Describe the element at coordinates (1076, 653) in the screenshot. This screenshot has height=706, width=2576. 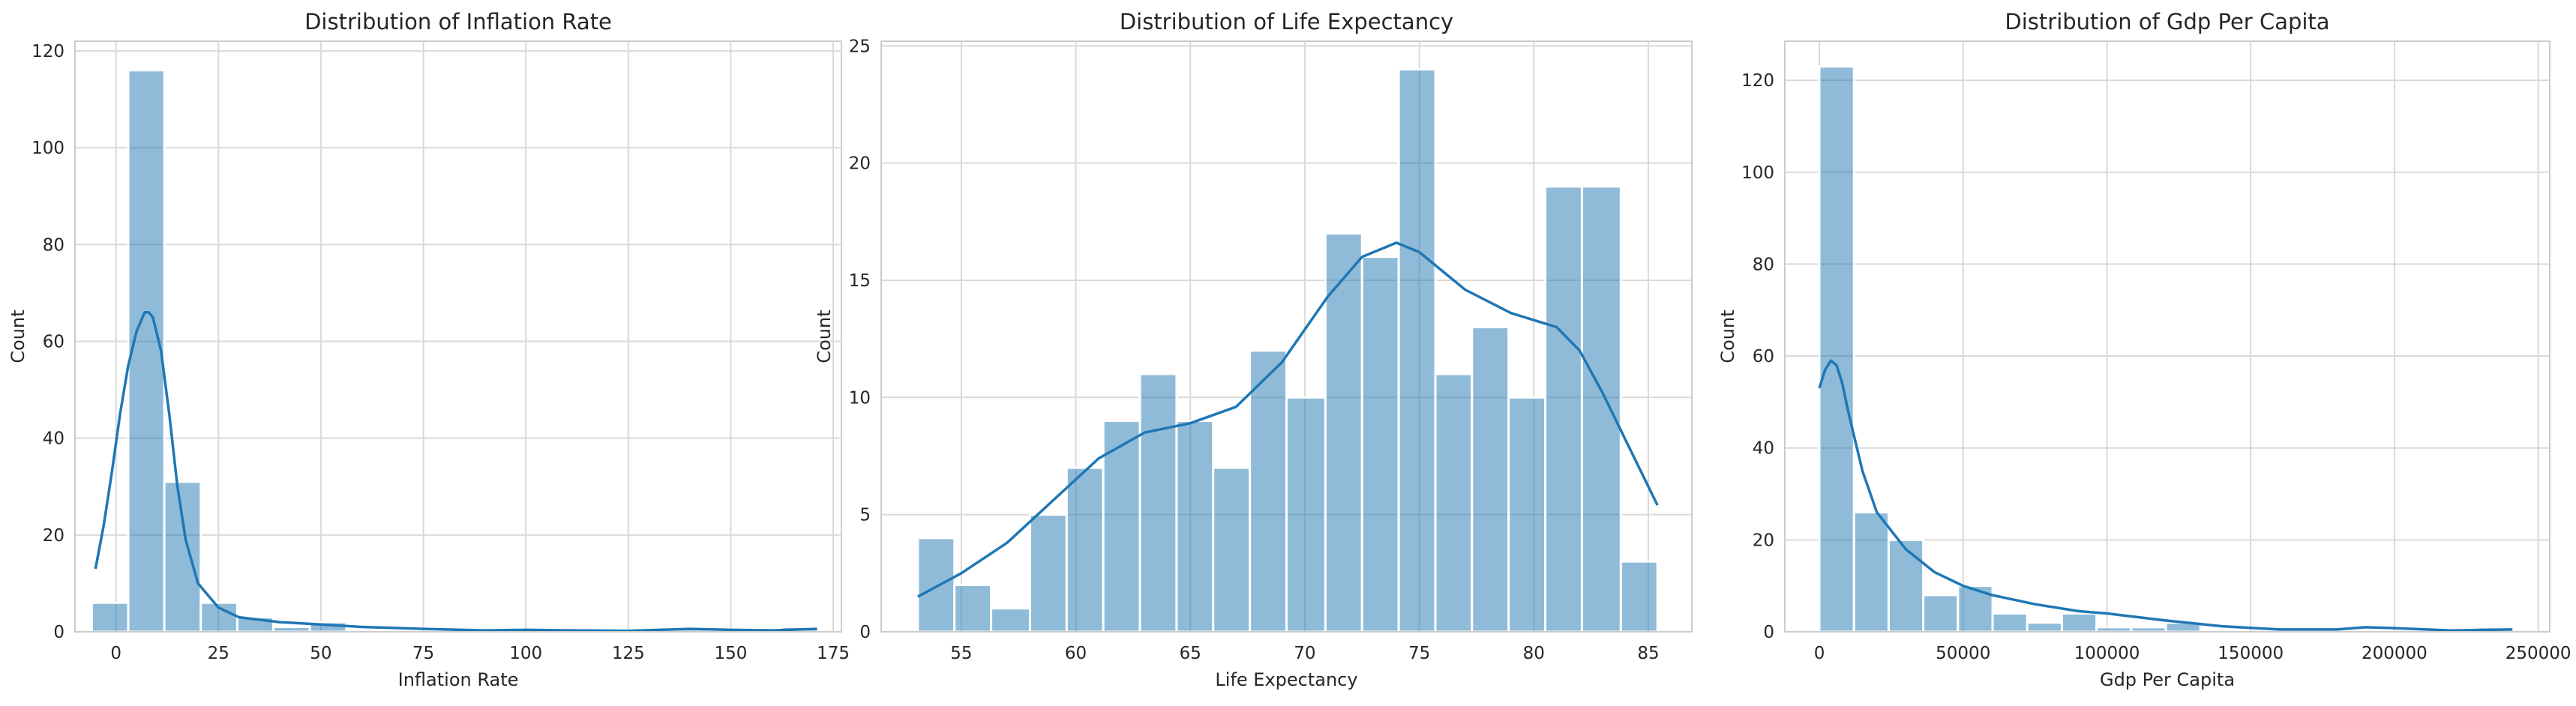
I see `x-tick-label: 60` at that location.